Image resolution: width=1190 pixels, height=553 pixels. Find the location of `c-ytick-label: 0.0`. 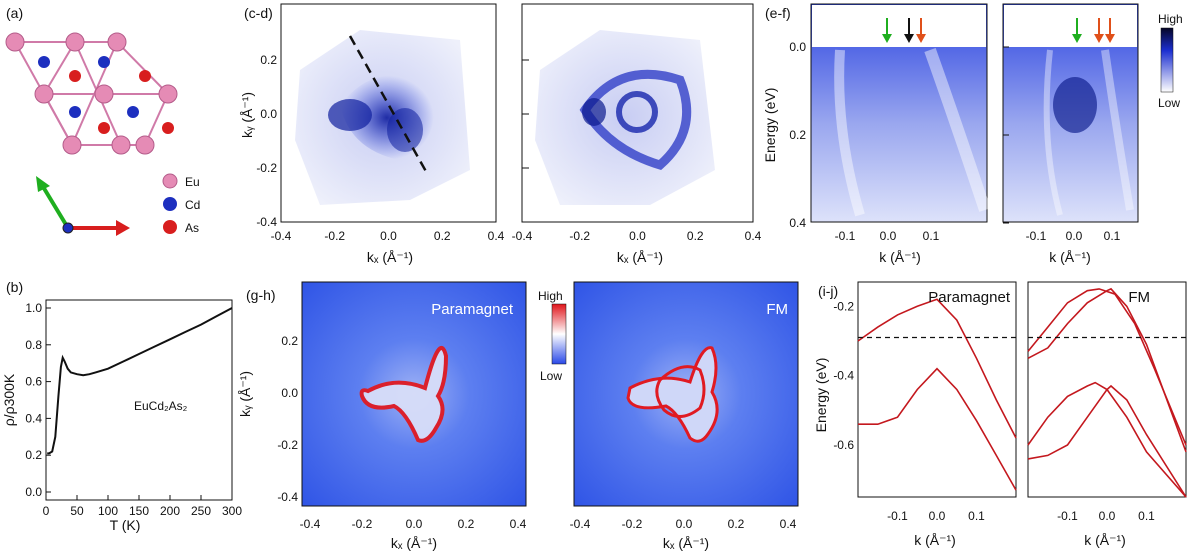

c-ytick-label: 0.0 is located at coordinates (268, 114).